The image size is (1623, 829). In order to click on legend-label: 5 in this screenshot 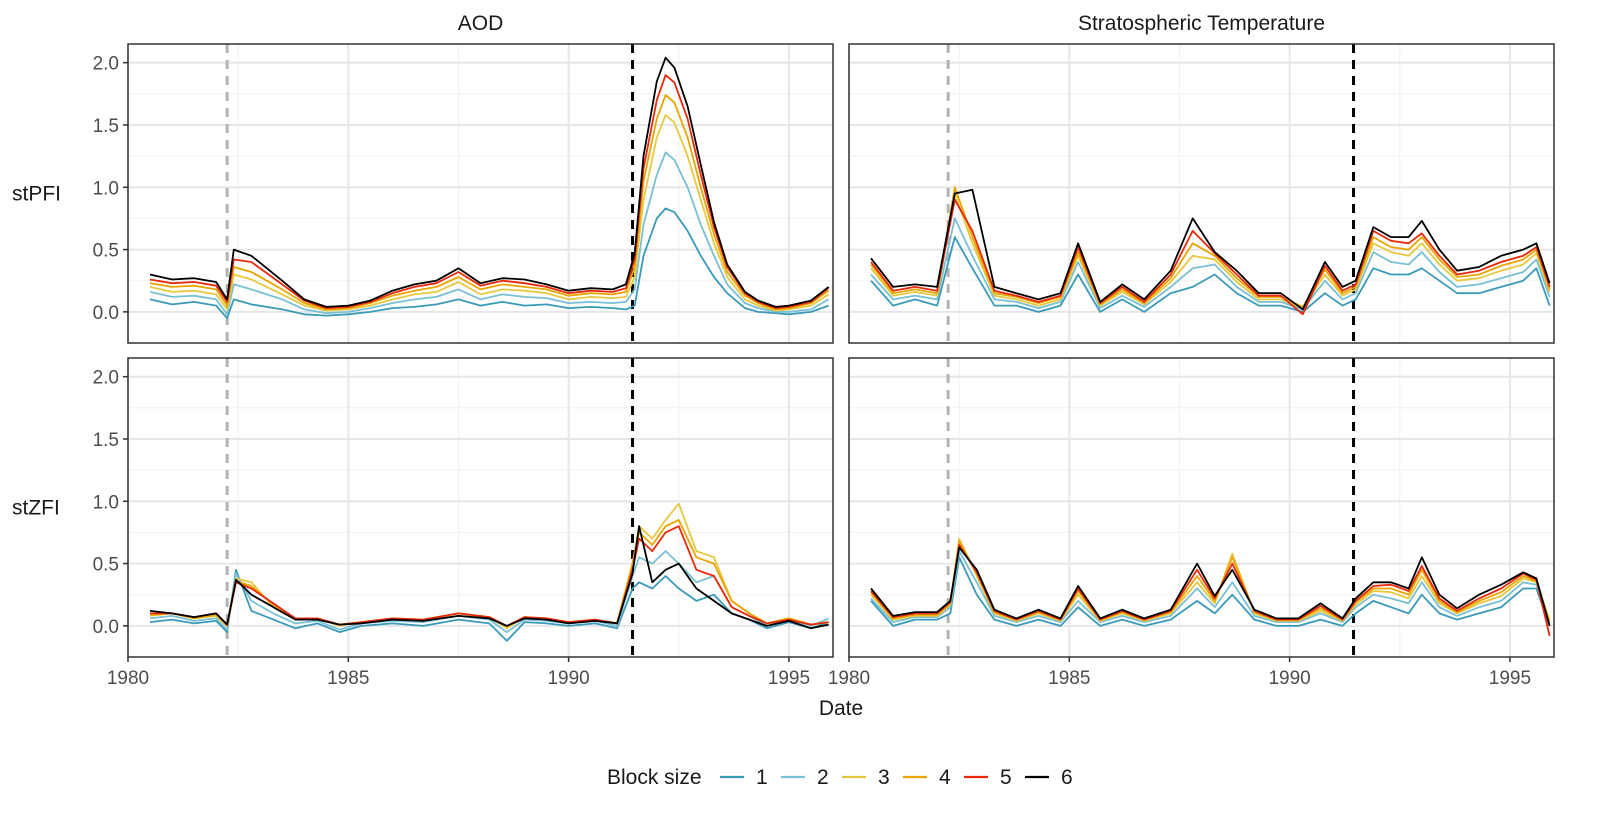, I will do `click(1006, 777)`.